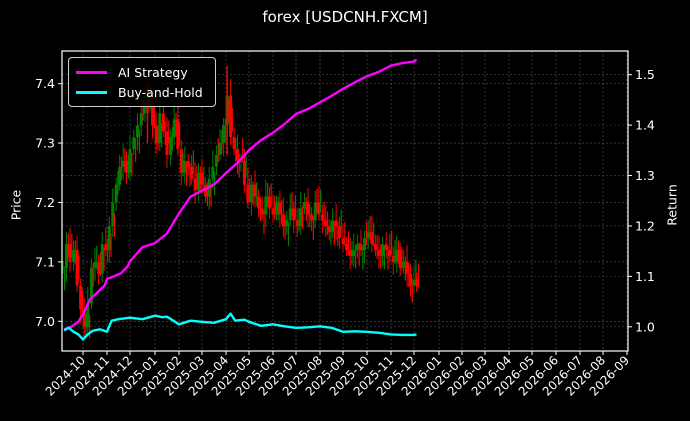  What do you see at coordinates (45, 83) in the screenshot?
I see `svg-text: 7.4` at bounding box center [45, 83].